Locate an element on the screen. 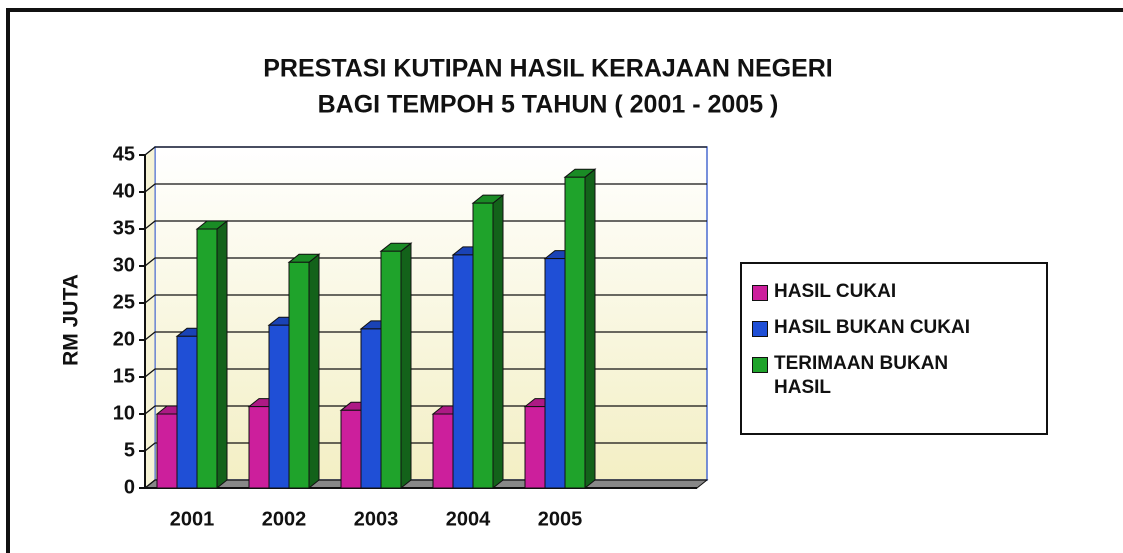 The width and height of the screenshot is (1123, 553). y-tick-label: 30 is located at coordinates (124, 265).